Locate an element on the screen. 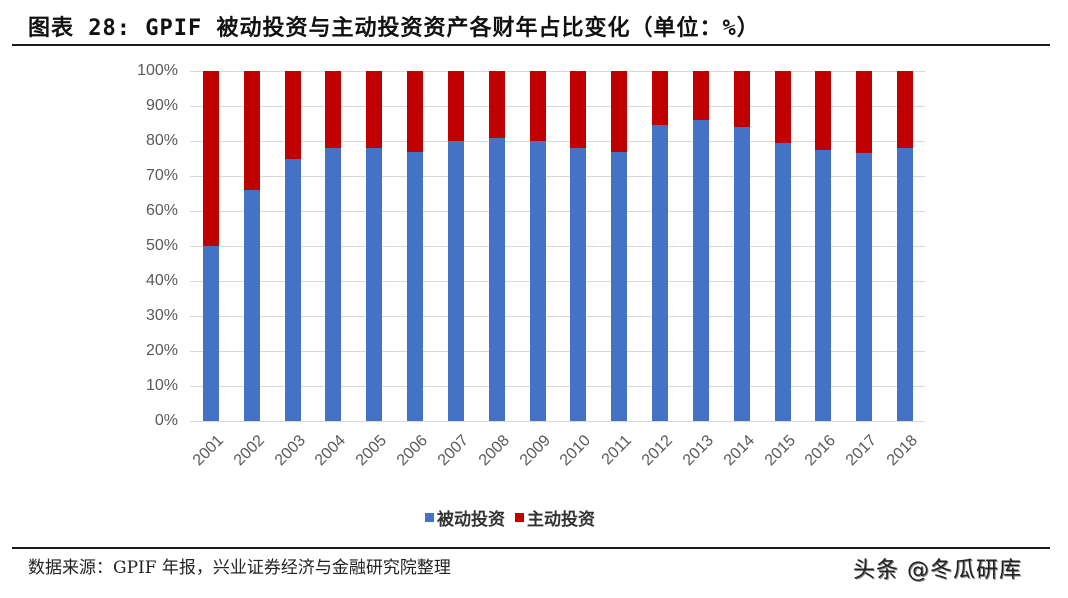  x-tick-label: 2002 is located at coordinates (249, 451).